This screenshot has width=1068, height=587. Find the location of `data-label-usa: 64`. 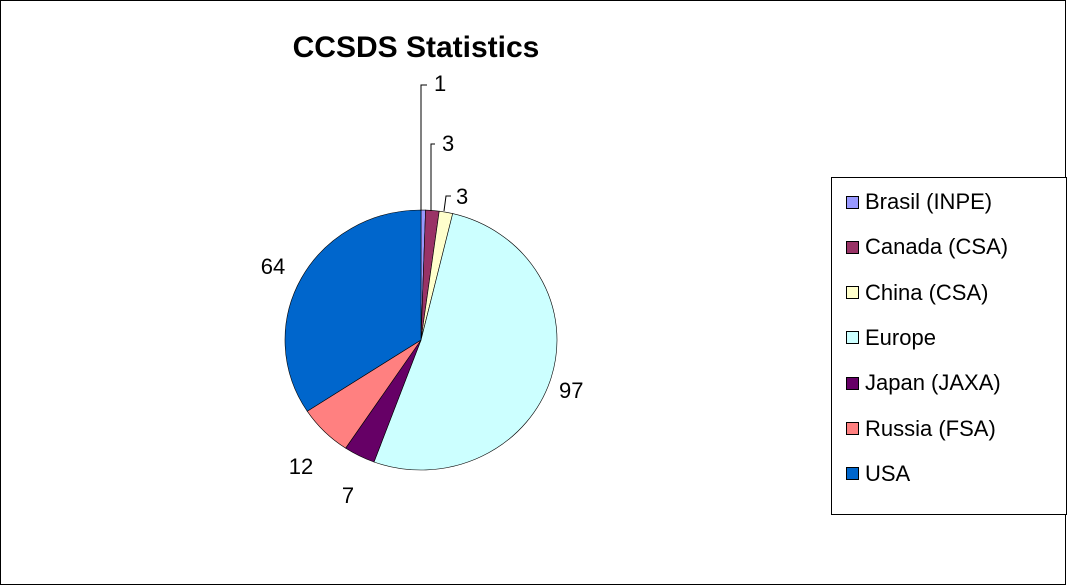

data-label-usa: 64 is located at coordinates (273, 266).